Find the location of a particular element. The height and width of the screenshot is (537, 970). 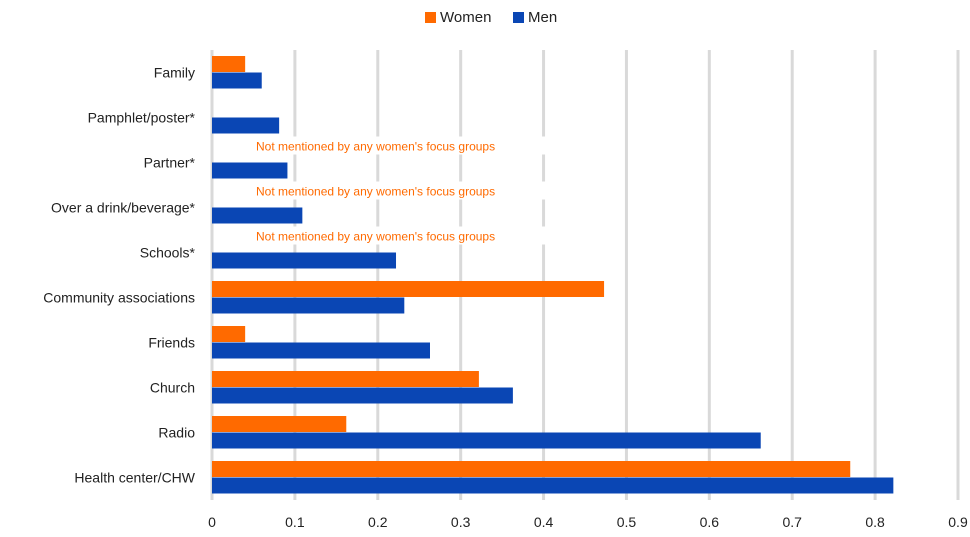

x-tick-label: 0.6 is located at coordinates (710, 522).